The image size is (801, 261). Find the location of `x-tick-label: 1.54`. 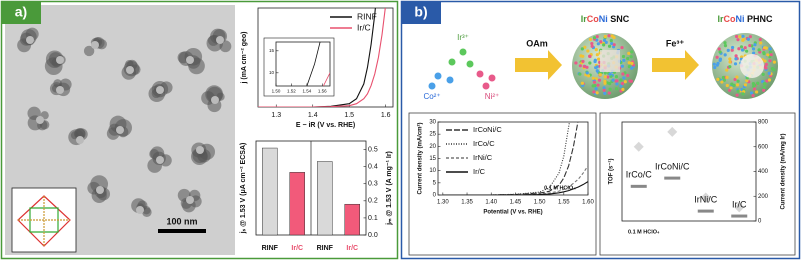

x-tick-label: 1.54 is located at coordinates (306, 91).